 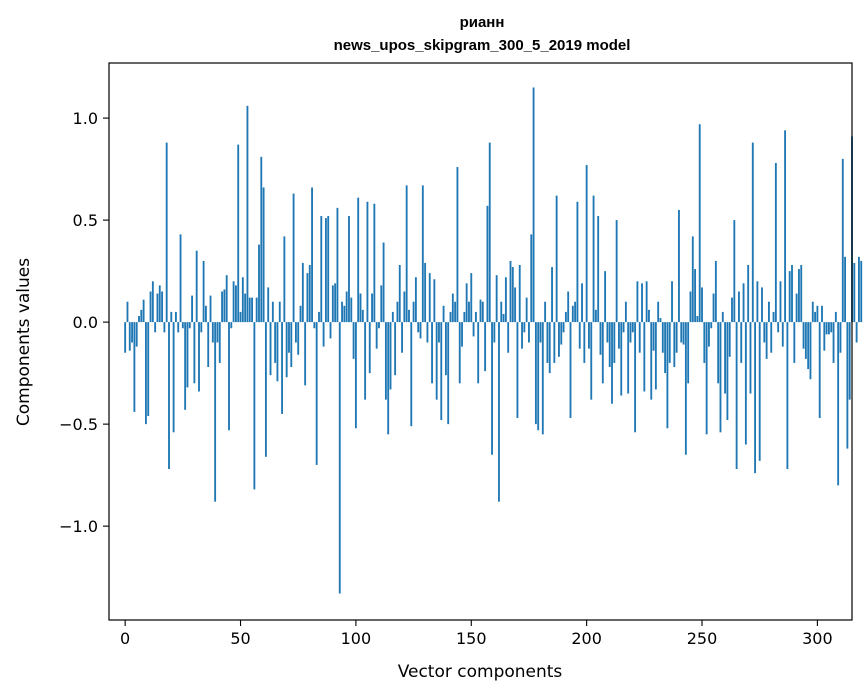 I want to click on y-axis-label: Components values, so click(x=24, y=342).